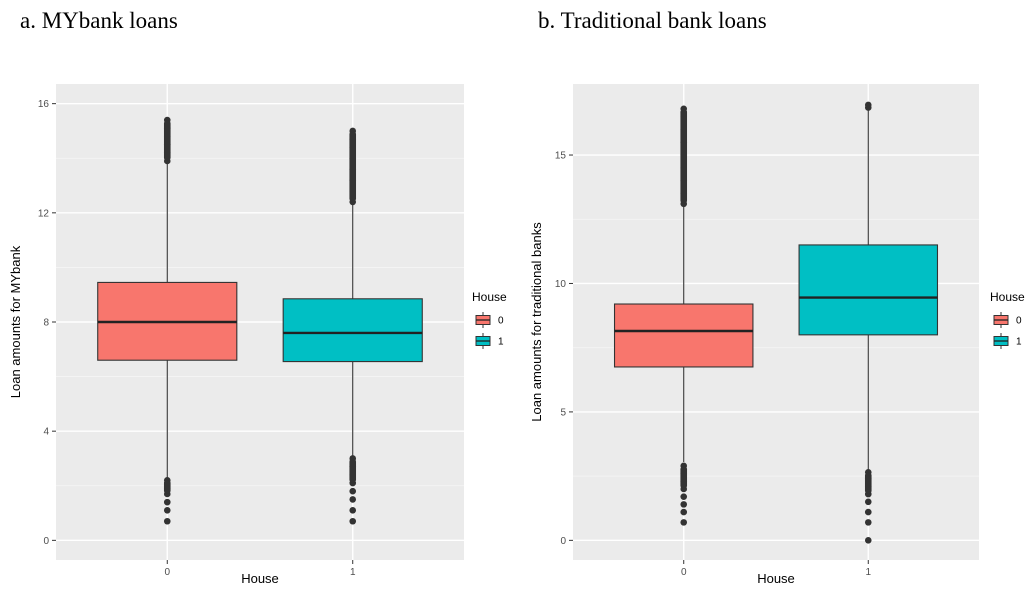 The height and width of the screenshot is (594, 1032). Describe the element at coordinates (353, 572) in the screenshot. I see `chart-a-x-tick-label: 1` at that location.